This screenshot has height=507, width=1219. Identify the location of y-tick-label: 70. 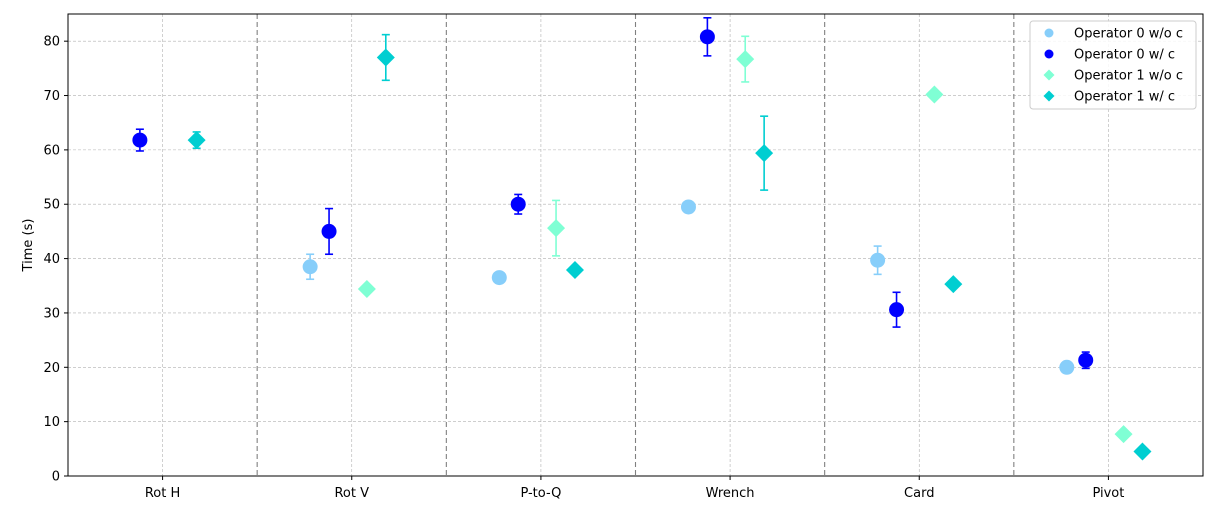
(51, 96).